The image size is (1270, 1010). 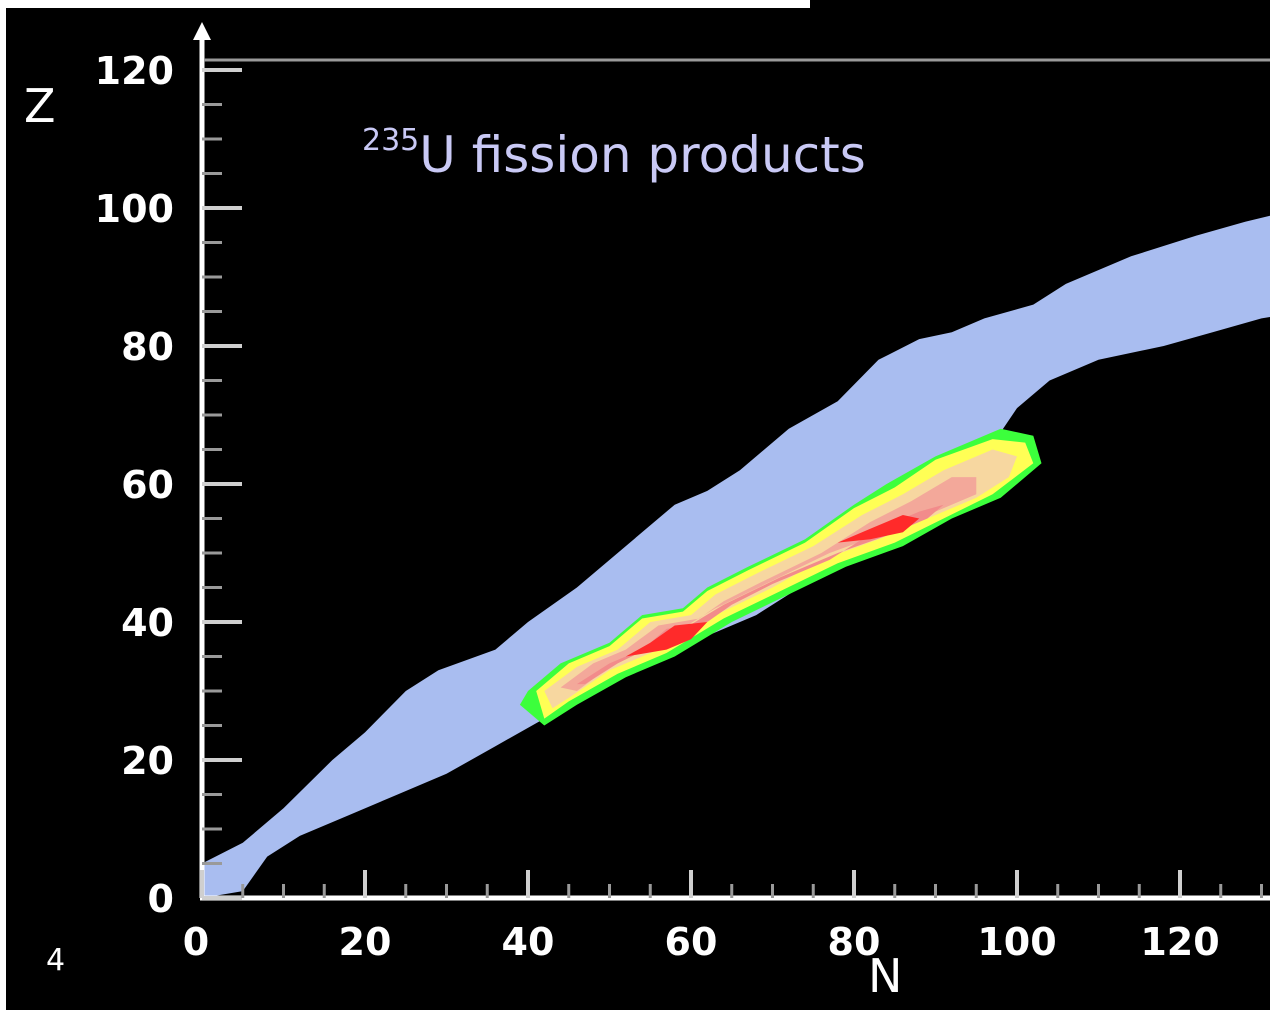 I want to click on x-tick-label: 80, so click(x=854, y=942).